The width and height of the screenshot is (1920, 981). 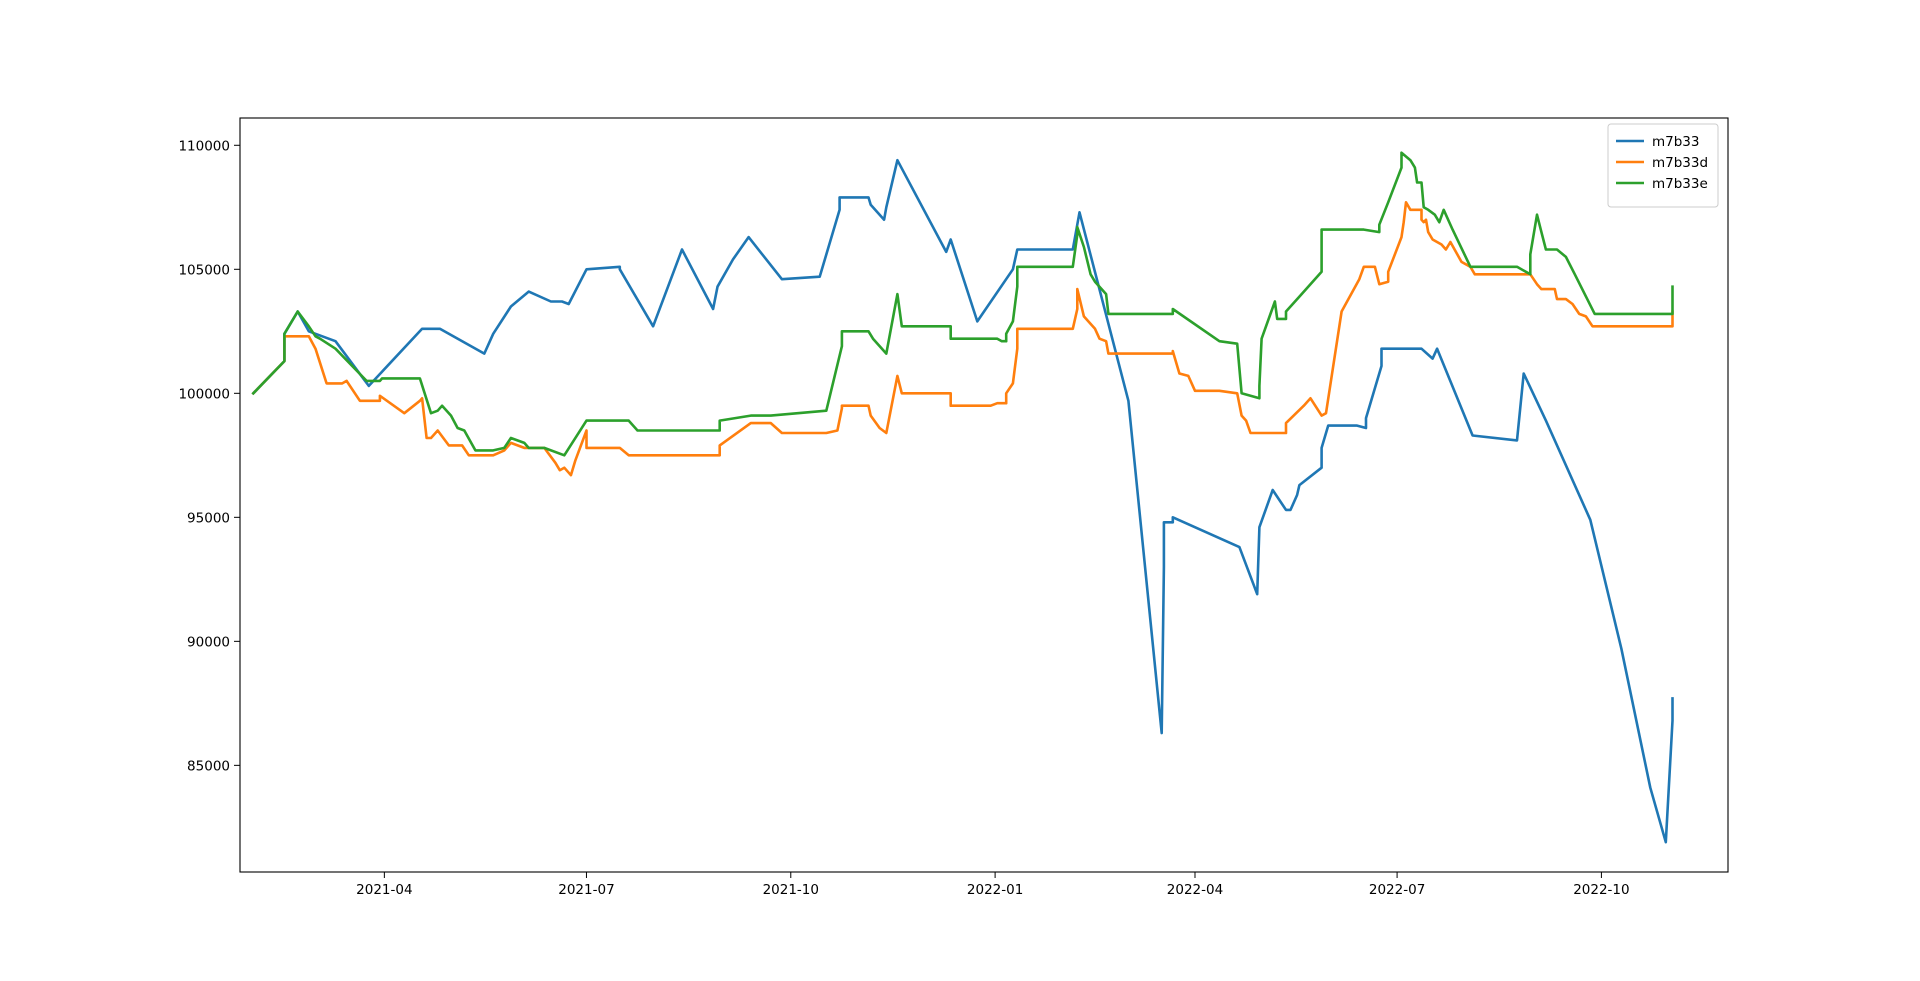 I want to click on legend: m7b33 m7b33d m7b33e, so click(x=1663, y=165).